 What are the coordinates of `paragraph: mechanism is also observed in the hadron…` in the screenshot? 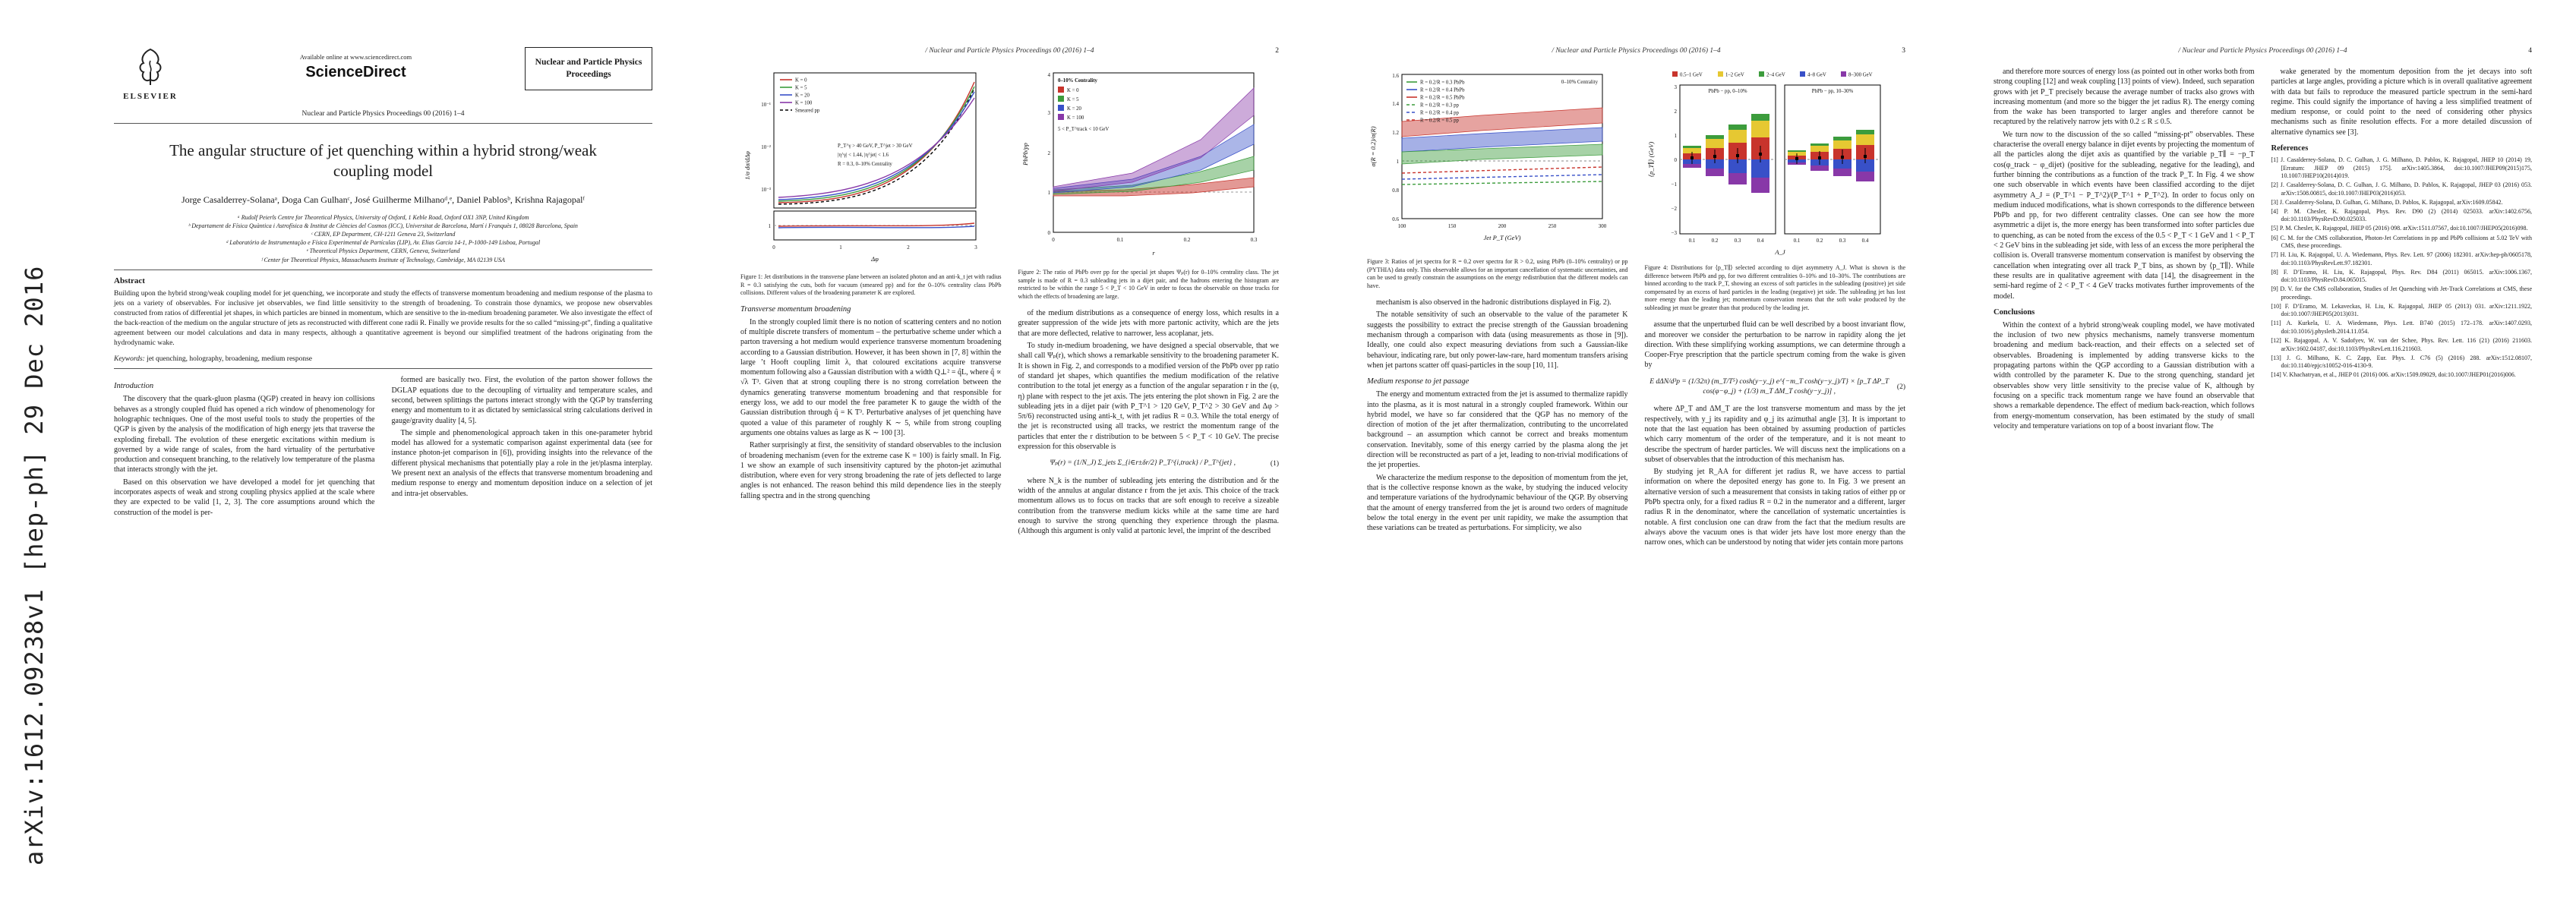 It's located at (1494, 302).